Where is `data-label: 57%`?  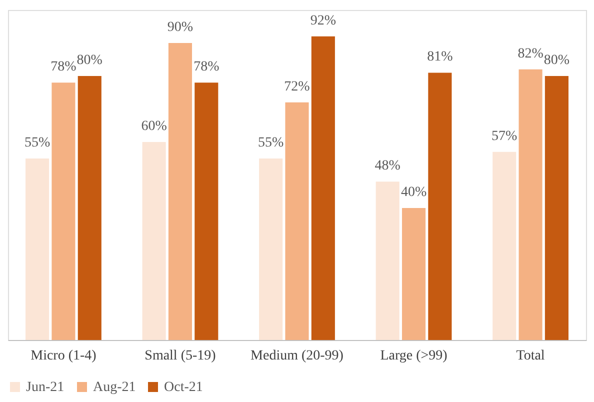
data-label: 57% is located at coordinates (505, 136).